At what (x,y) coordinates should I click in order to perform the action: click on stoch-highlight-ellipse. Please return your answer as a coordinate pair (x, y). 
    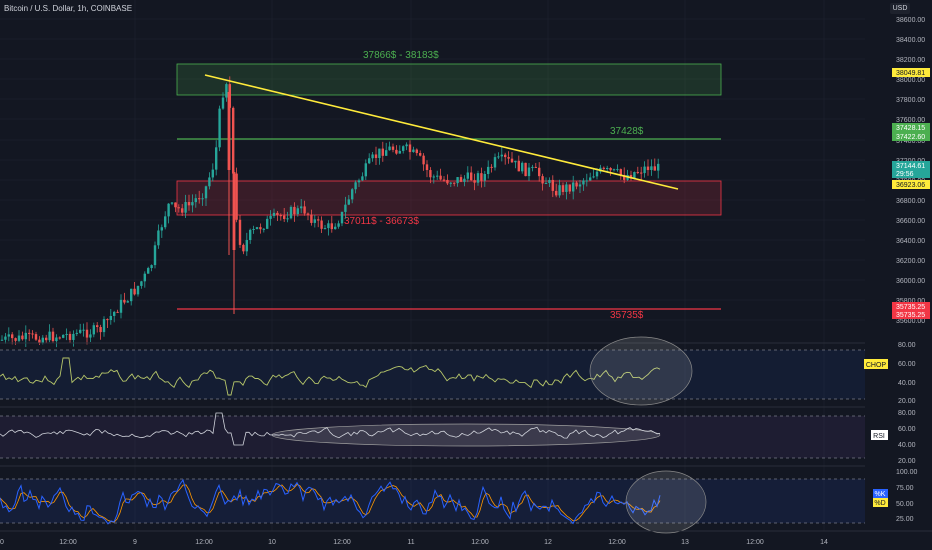
    Looking at the image, I should click on (666, 502).